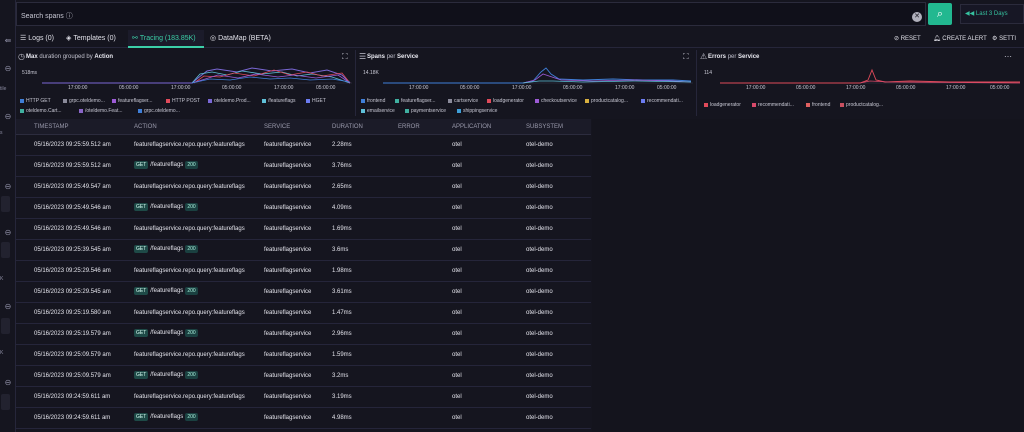  Describe the element at coordinates (183, 101) in the screenshot. I see `legend-item: HTTP POST` at that location.